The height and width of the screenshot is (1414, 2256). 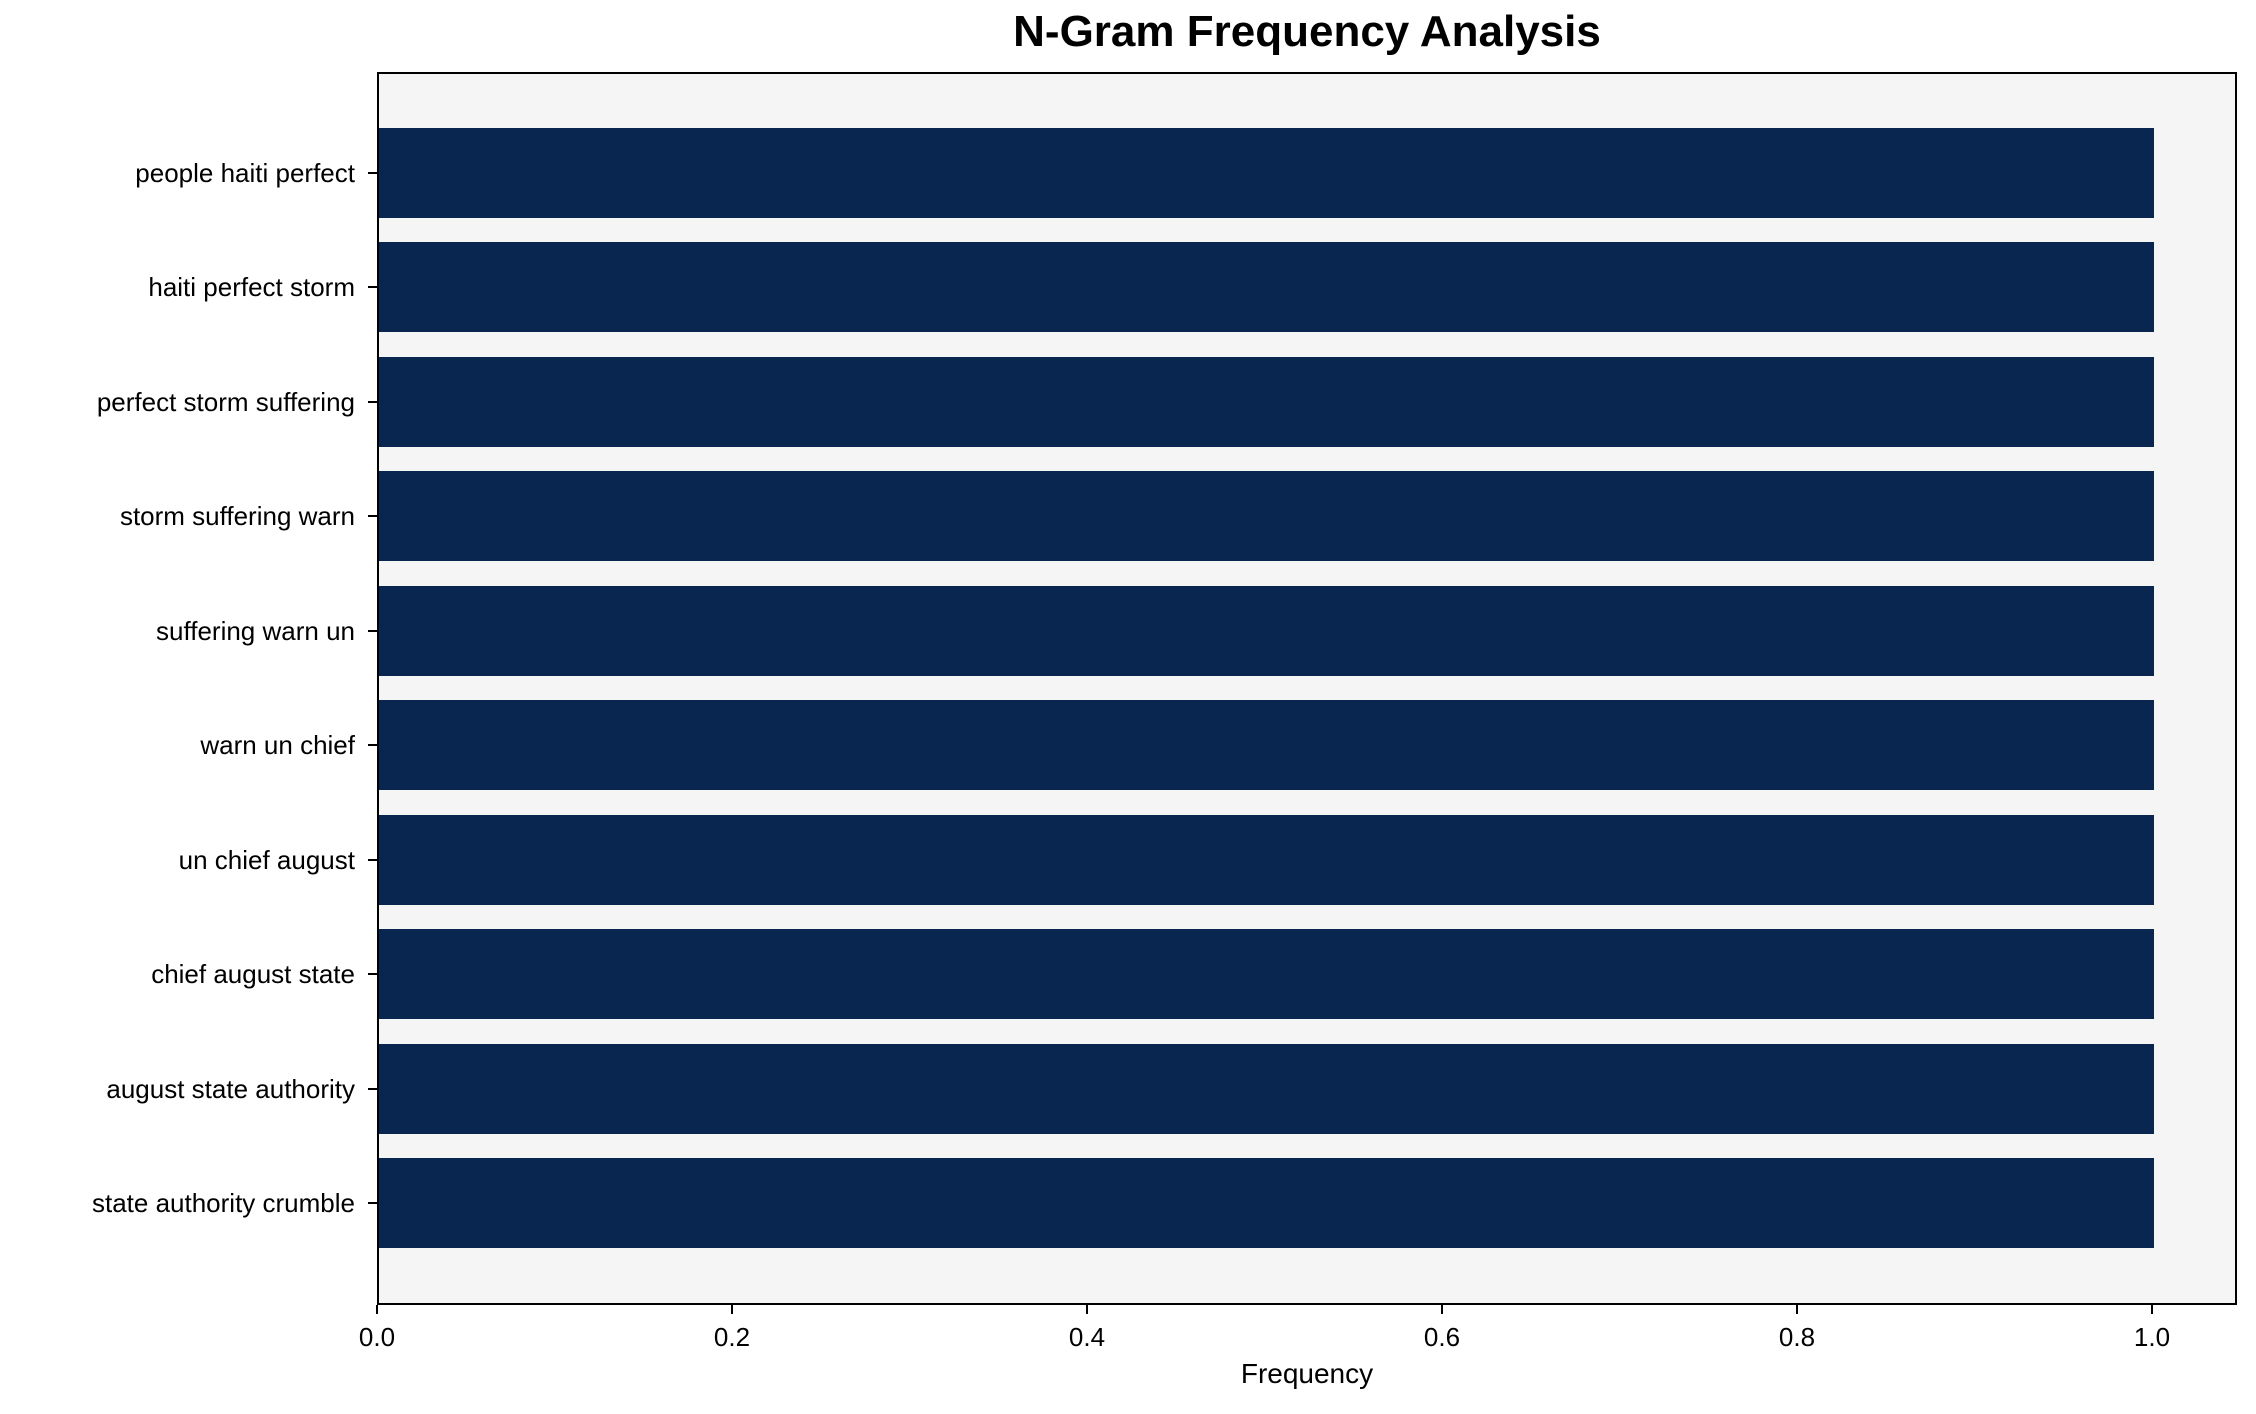 I want to click on y-tick-label: perfect storm suffering, so click(x=225, y=402).